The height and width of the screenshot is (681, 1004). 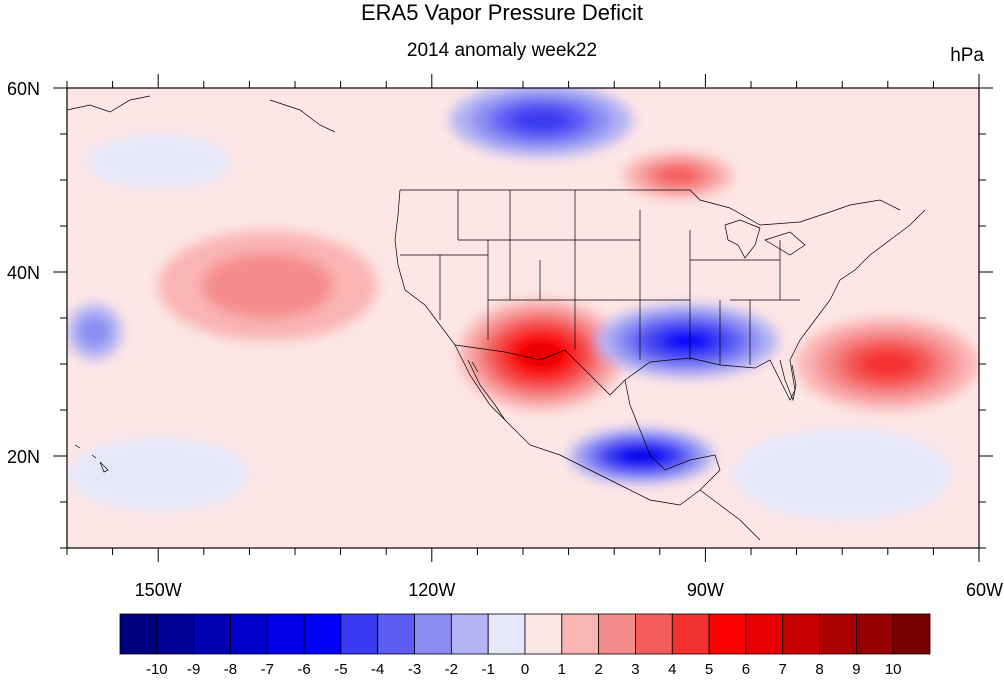 What do you see at coordinates (502, 50) in the screenshot?
I see `map-subtitle: 2014 anomaly week22` at bounding box center [502, 50].